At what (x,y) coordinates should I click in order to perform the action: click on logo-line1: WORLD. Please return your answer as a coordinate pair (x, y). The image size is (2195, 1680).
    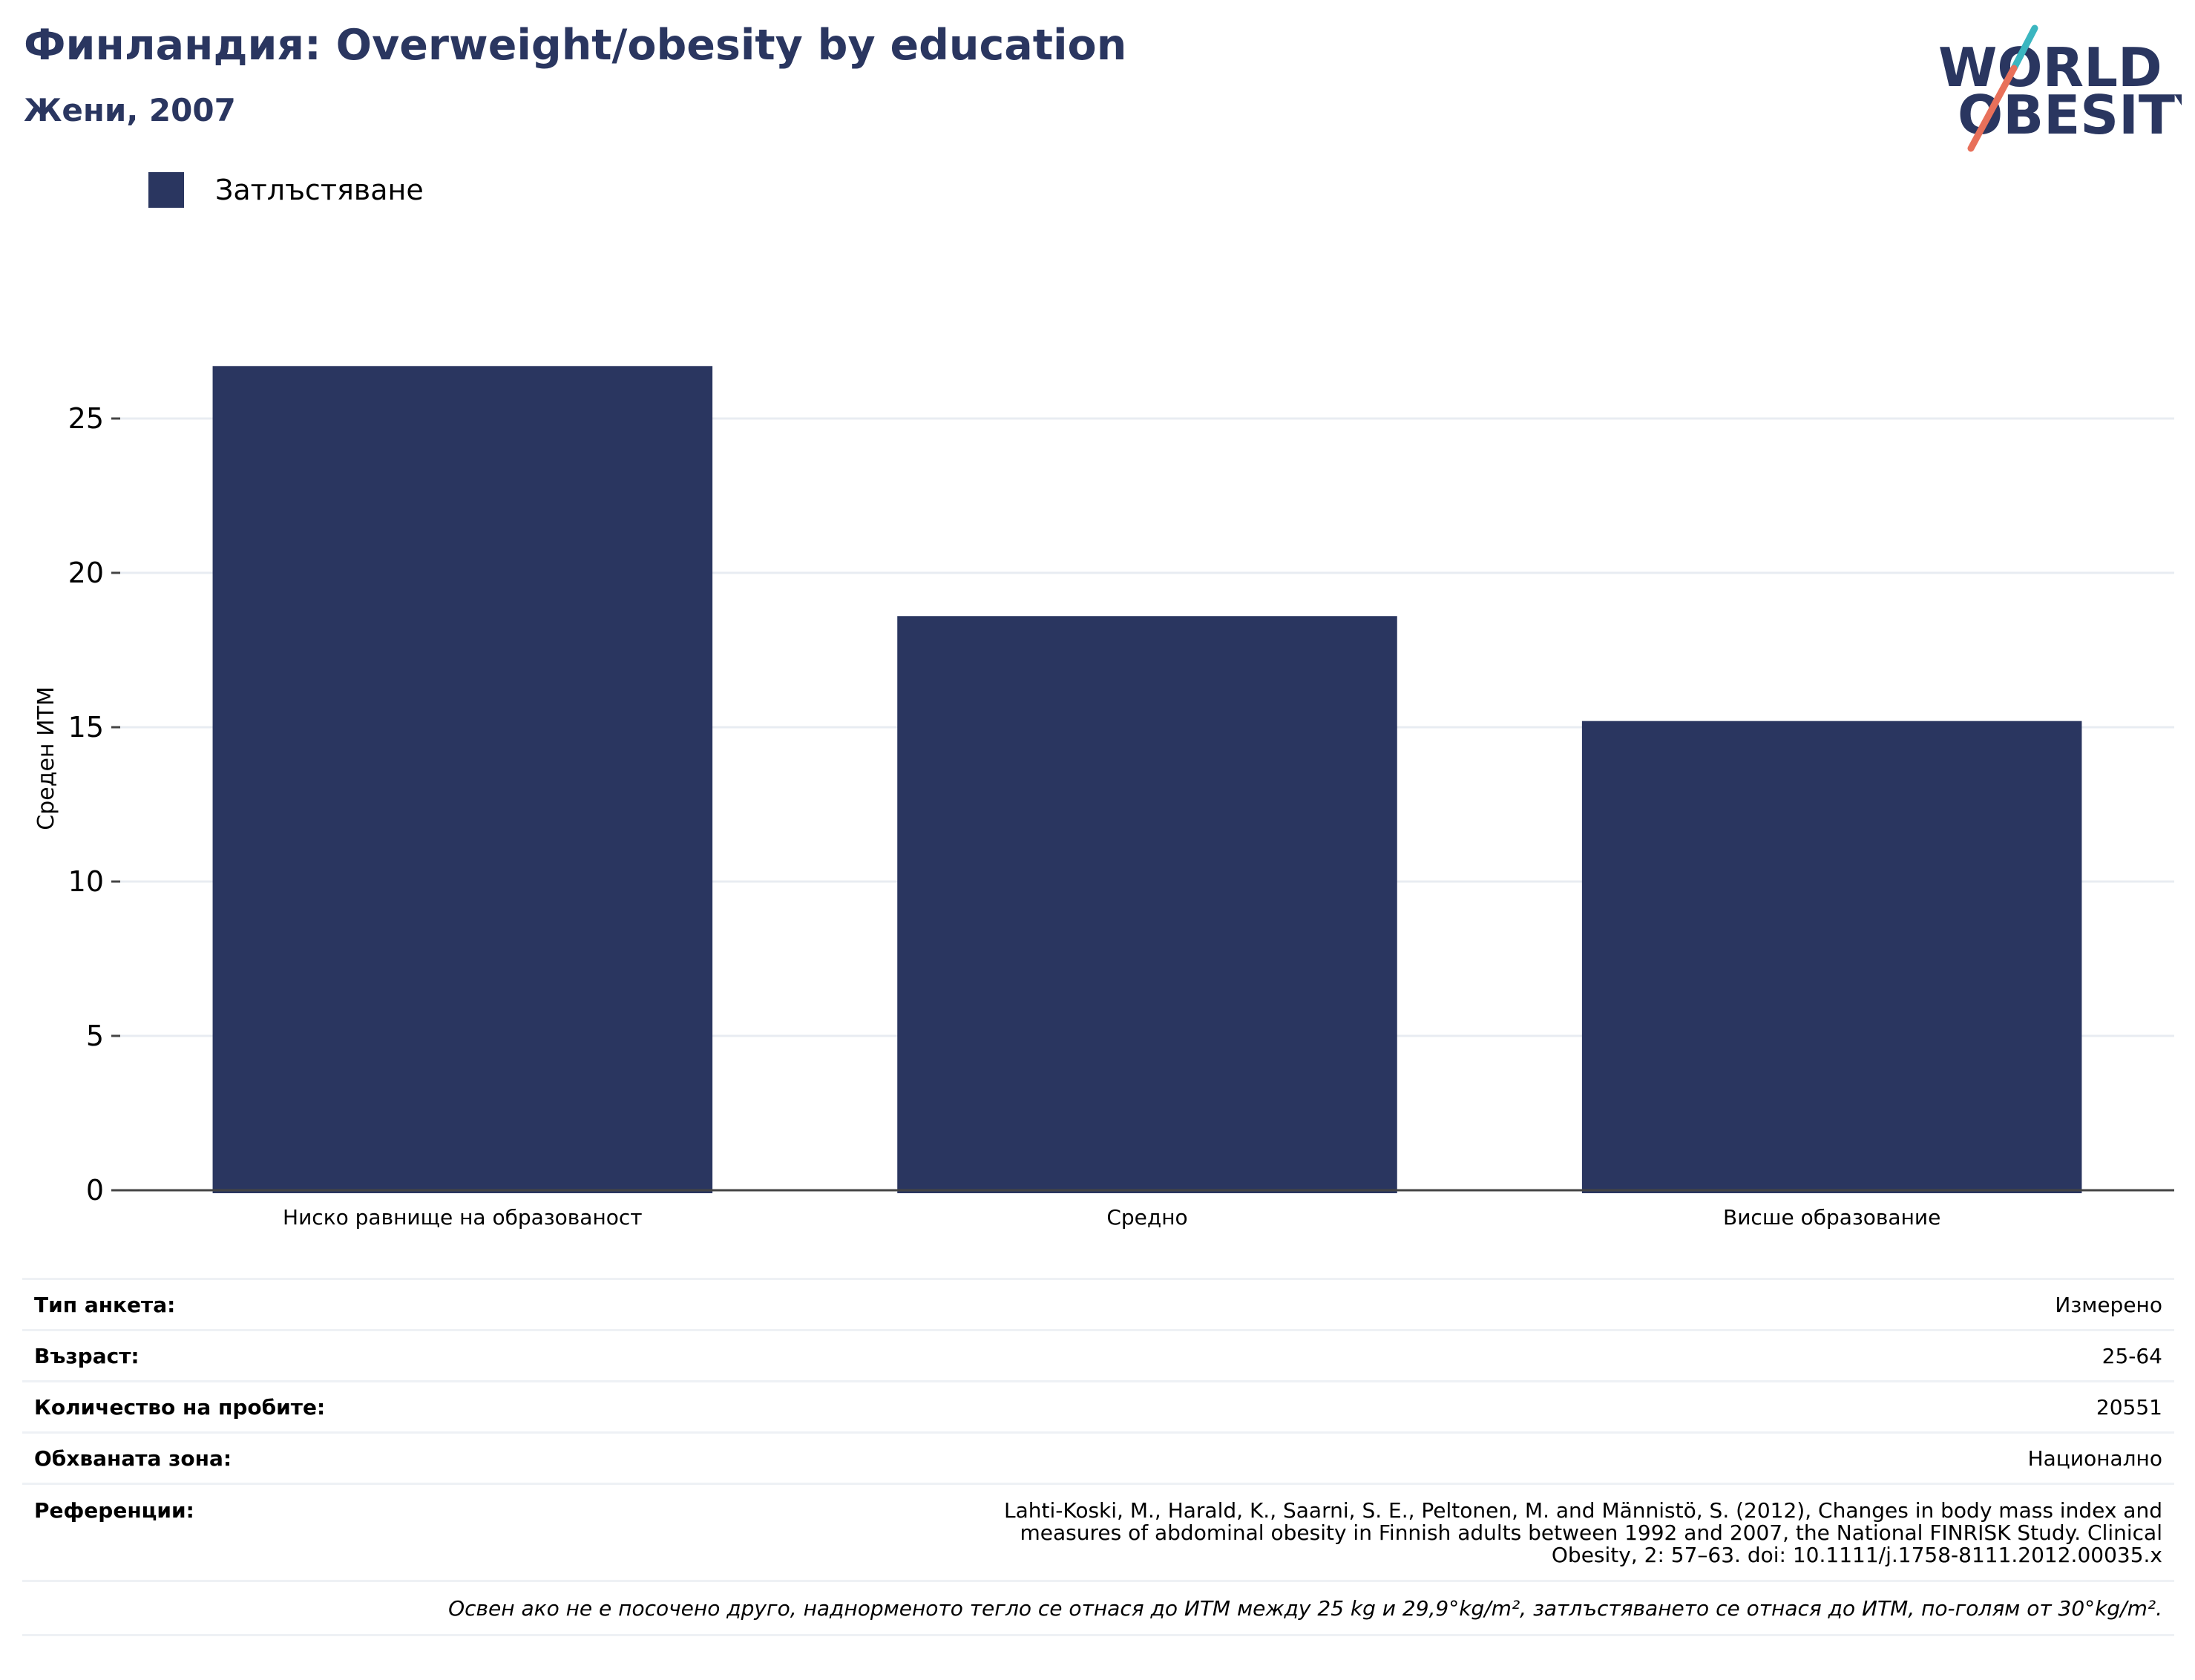
    Looking at the image, I should click on (2050, 68).